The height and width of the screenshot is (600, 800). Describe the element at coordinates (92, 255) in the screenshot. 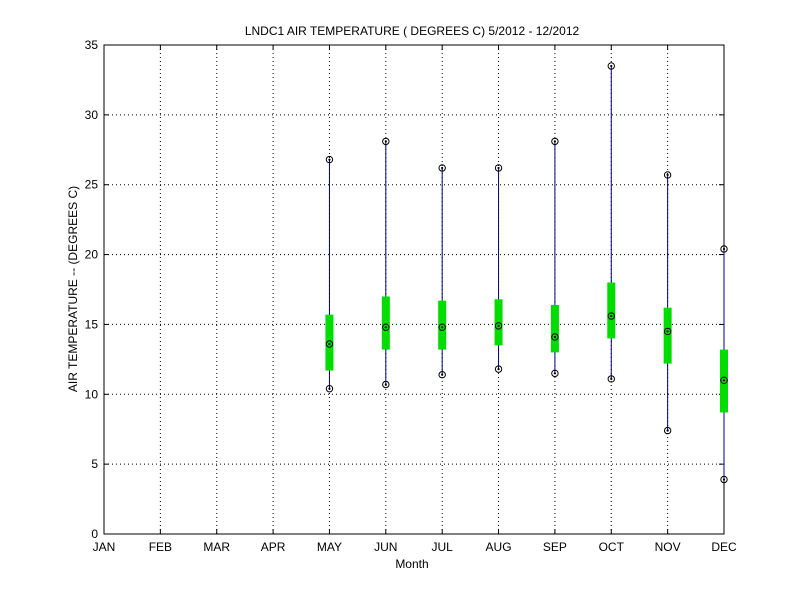

I see `y-tick-label: 20` at that location.